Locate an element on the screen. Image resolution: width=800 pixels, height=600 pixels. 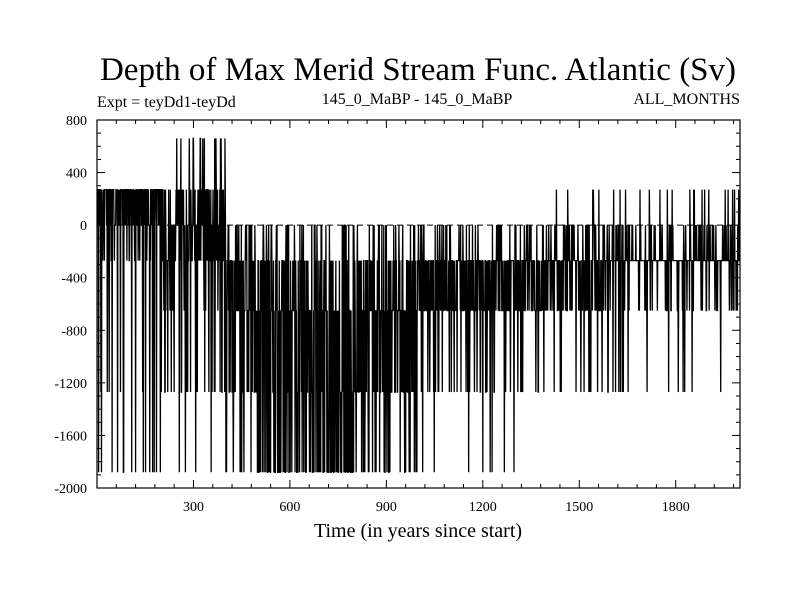
y-tick-label: 400 is located at coordinates (76, 174).